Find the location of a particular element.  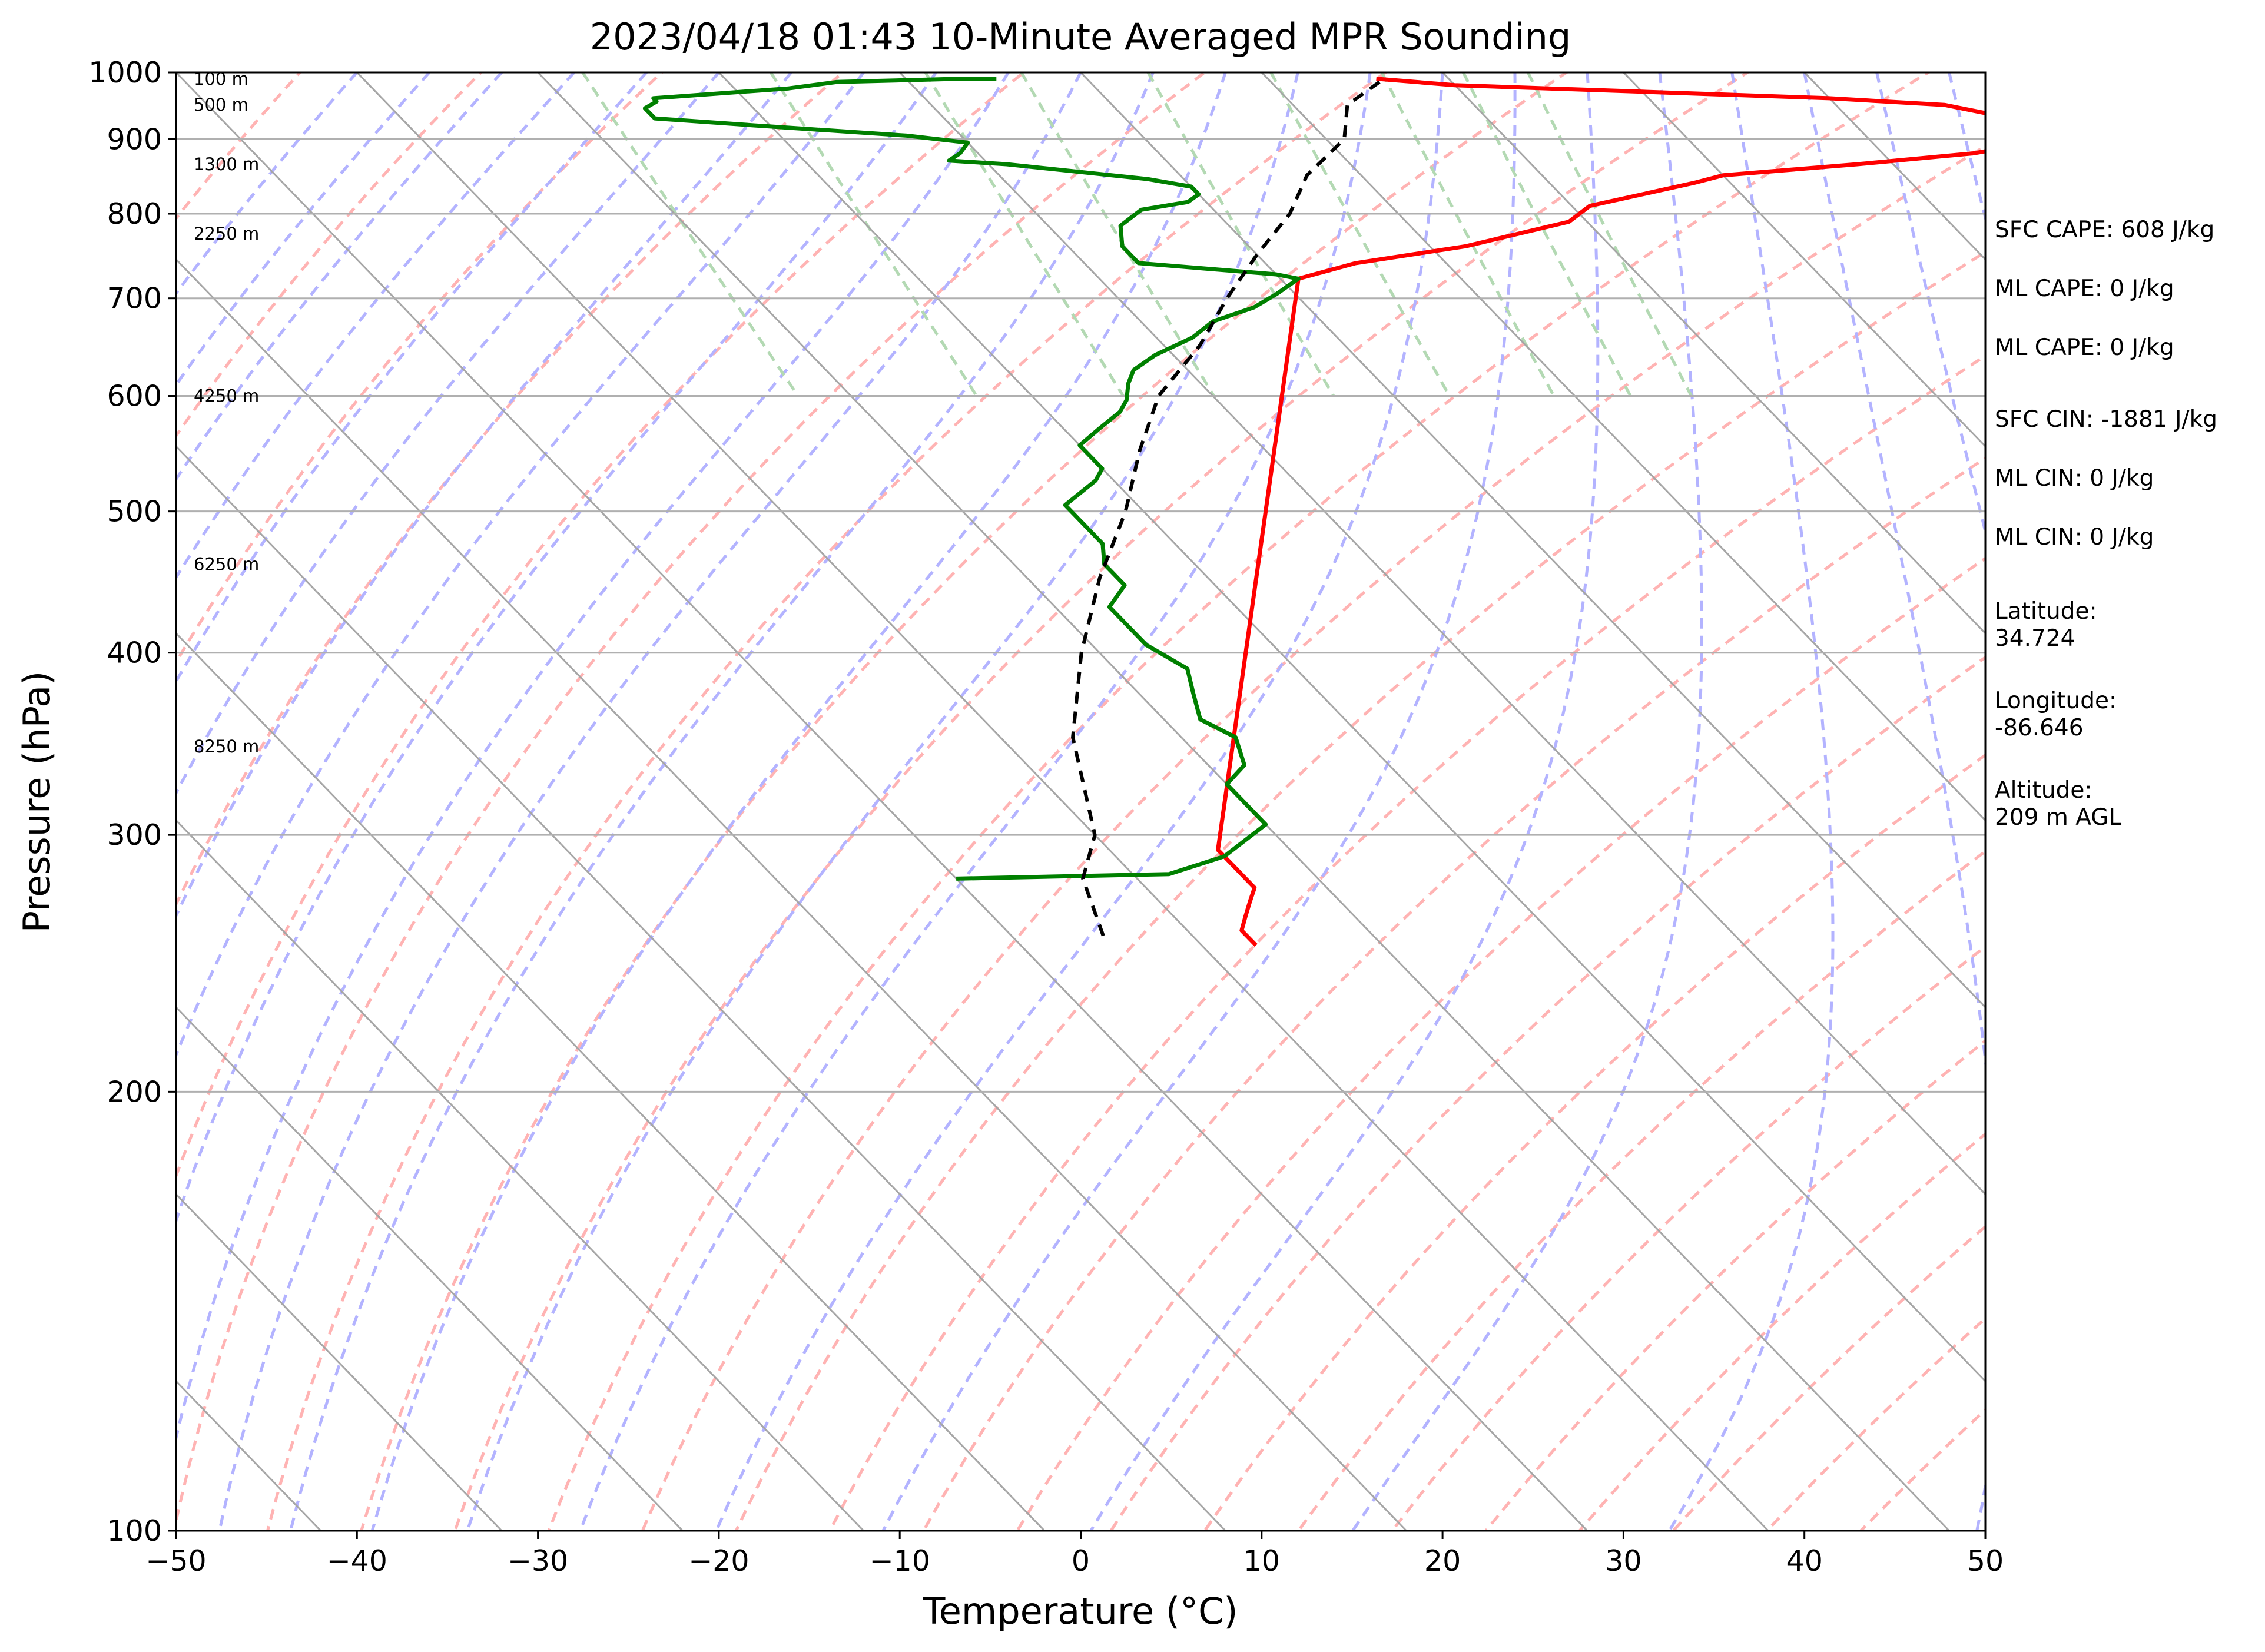

latitude-info: Latitude: 34.724 is located at coordinates (2046, 625).